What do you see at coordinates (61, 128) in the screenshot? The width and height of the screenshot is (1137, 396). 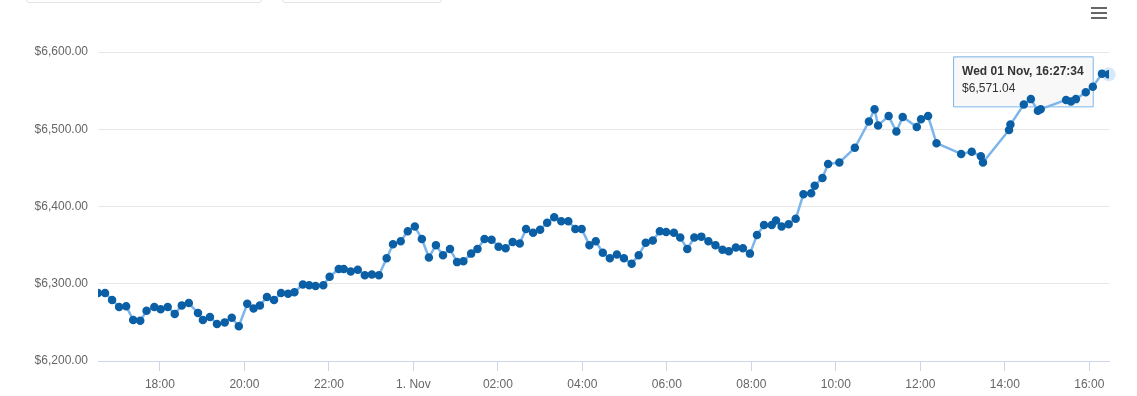 I see `y-tick-label: $6,500.00` at bounding box center [61, 128].